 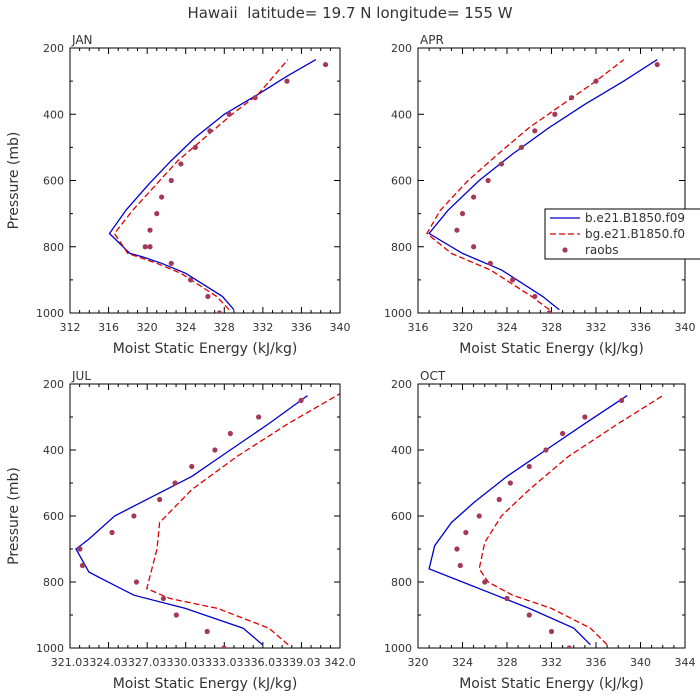 I want to click on x-tick-label: 316, so click(x=418, y=327).